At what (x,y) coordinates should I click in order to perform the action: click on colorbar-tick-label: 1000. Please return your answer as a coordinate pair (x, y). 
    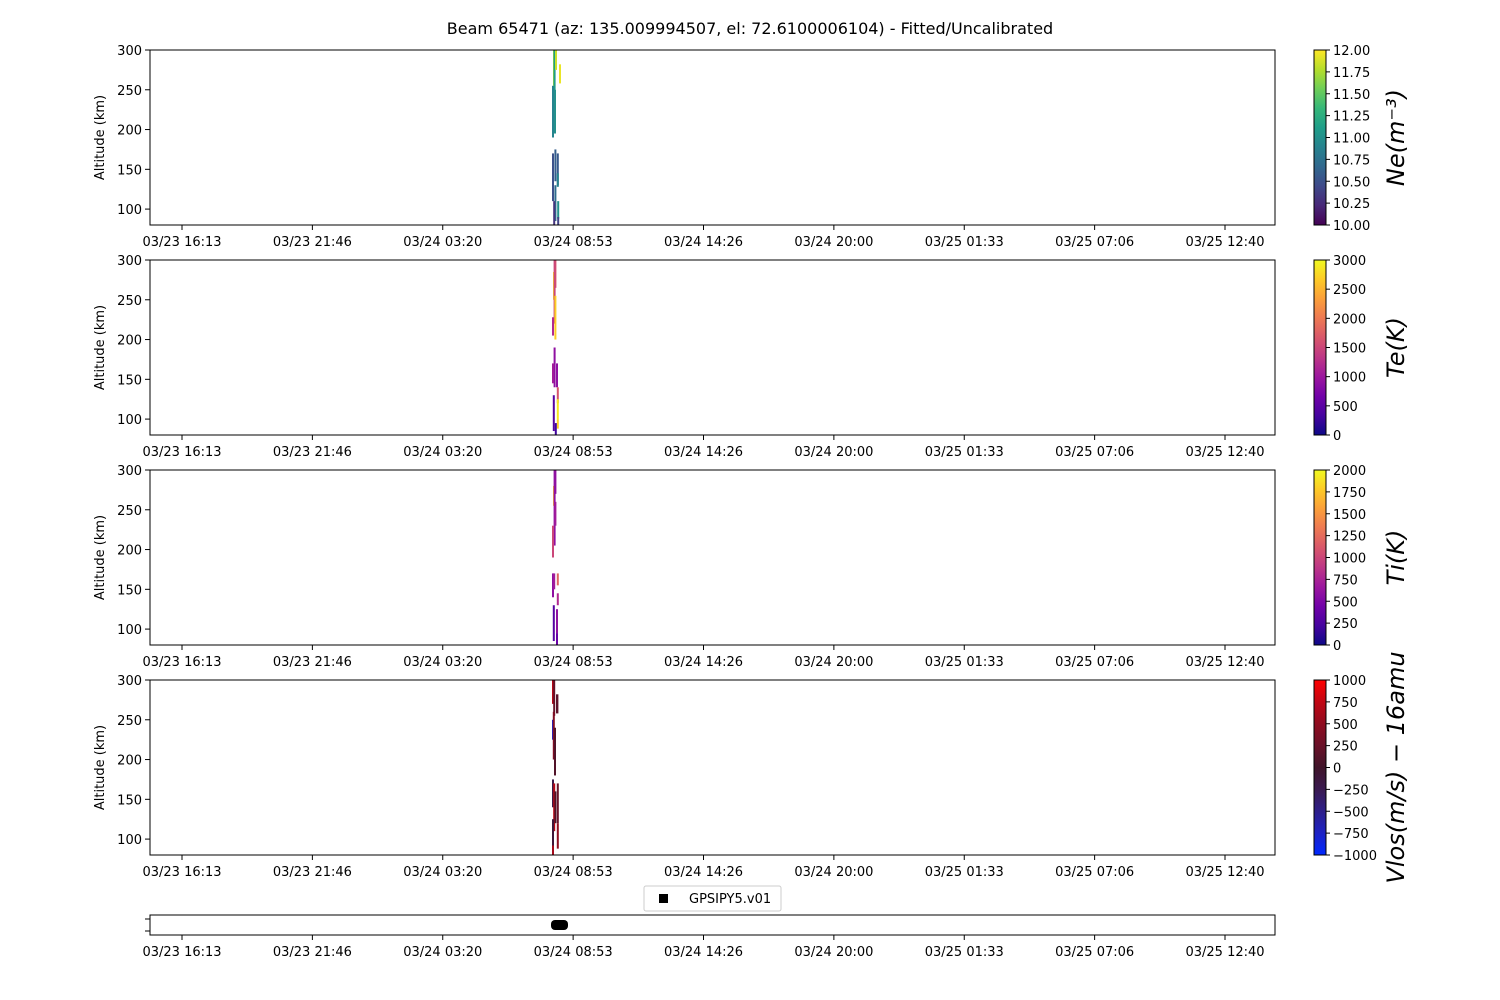
    Looking at the image, I should click on (1349, 559).